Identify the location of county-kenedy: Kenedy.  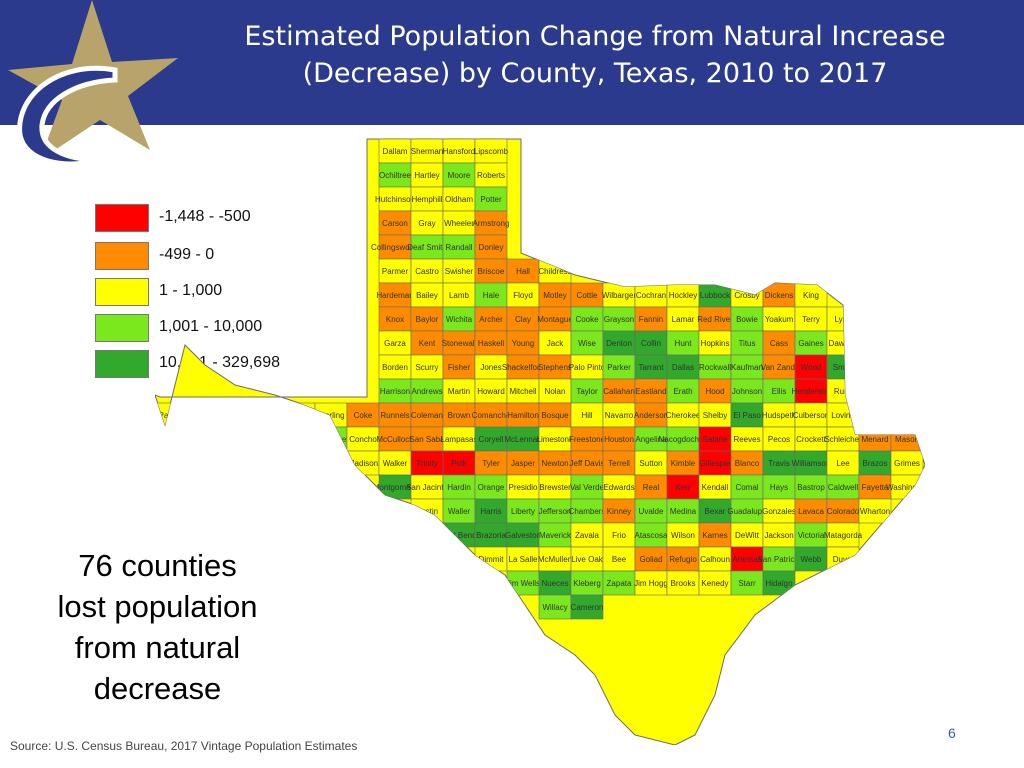
(715, 583).